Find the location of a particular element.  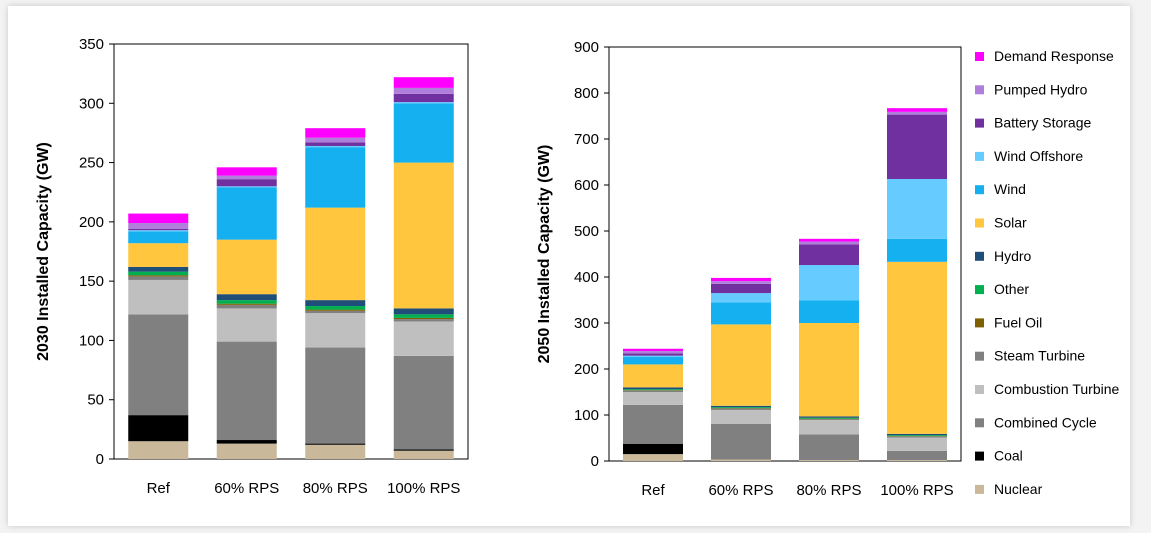

x-tick-label: Ref is located at coordinates (159, 488).